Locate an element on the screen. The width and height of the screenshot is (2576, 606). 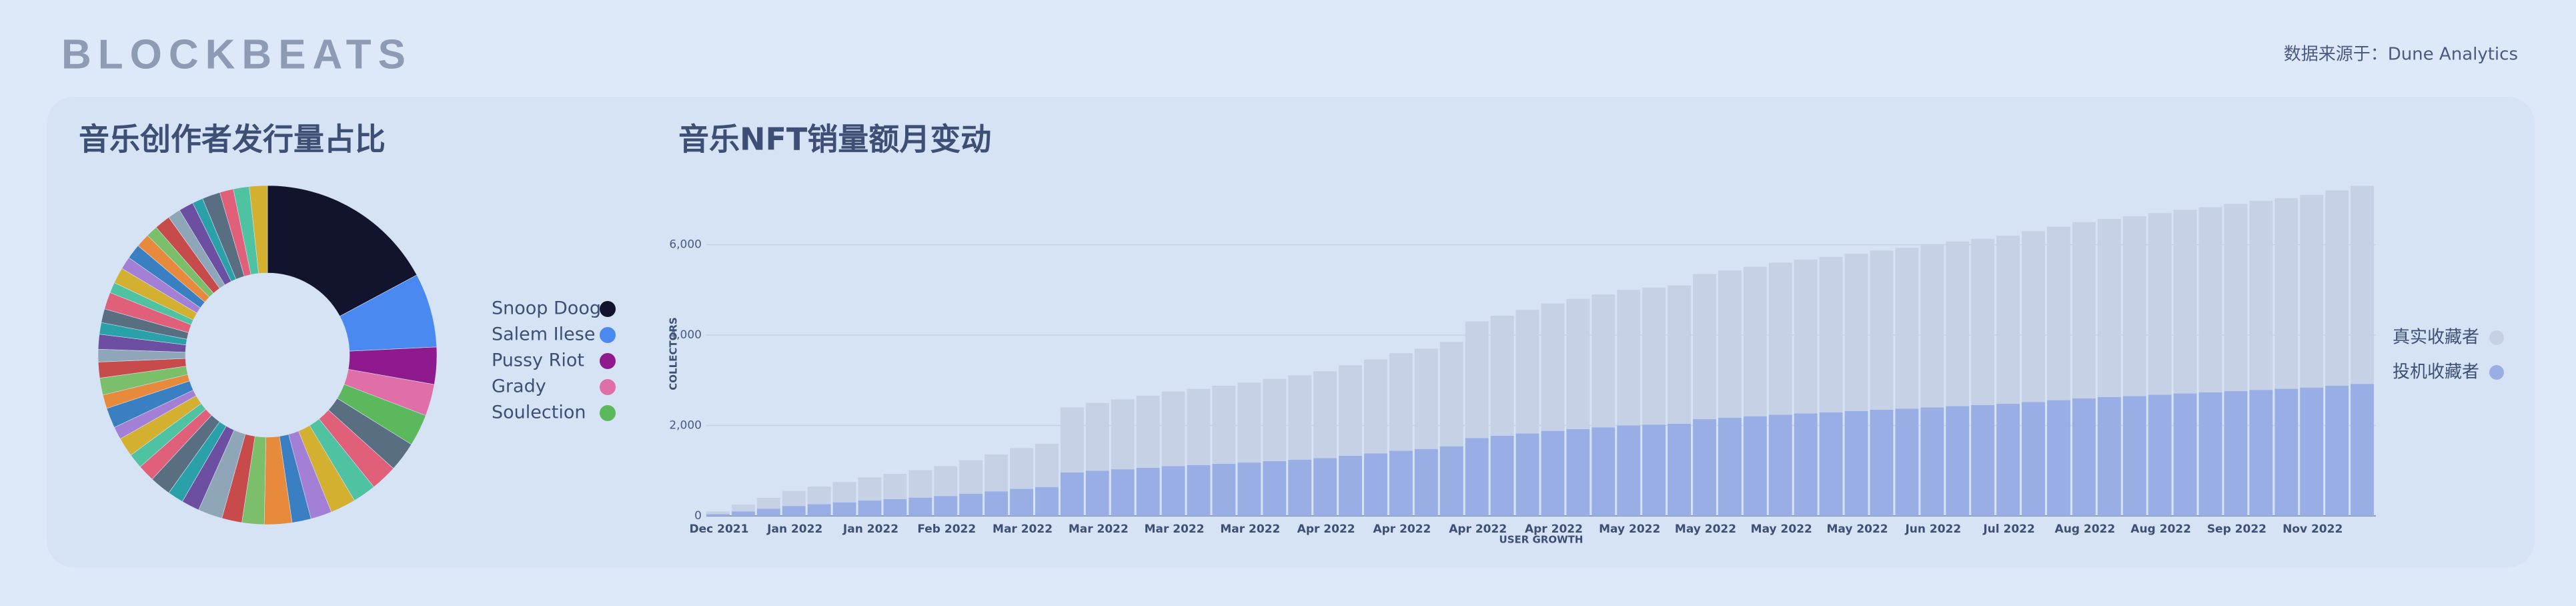
chart-title: 音乐创作者发行量占比 is located at coordinates (232, 139).